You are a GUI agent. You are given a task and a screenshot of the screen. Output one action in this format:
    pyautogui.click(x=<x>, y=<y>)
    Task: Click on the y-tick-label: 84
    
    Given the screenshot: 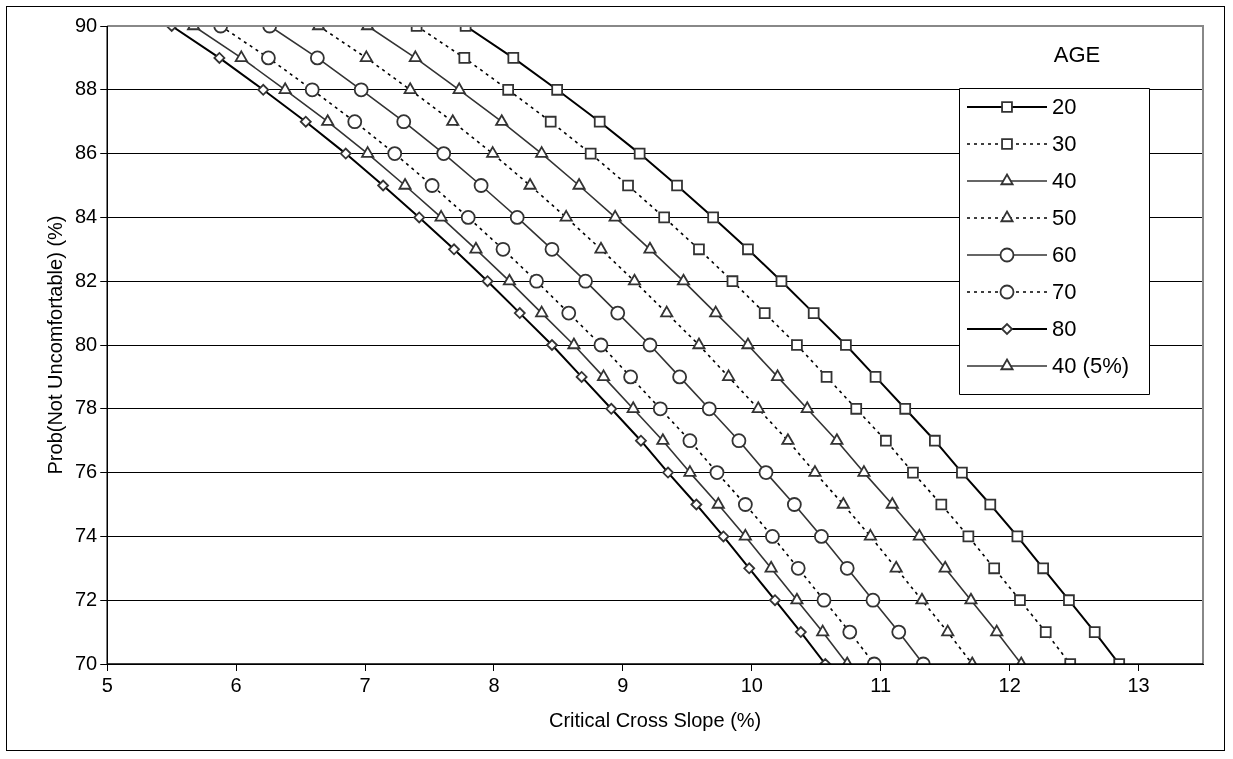 What is the action you would take?
    pyautogui.click(x=86, y=215)
    